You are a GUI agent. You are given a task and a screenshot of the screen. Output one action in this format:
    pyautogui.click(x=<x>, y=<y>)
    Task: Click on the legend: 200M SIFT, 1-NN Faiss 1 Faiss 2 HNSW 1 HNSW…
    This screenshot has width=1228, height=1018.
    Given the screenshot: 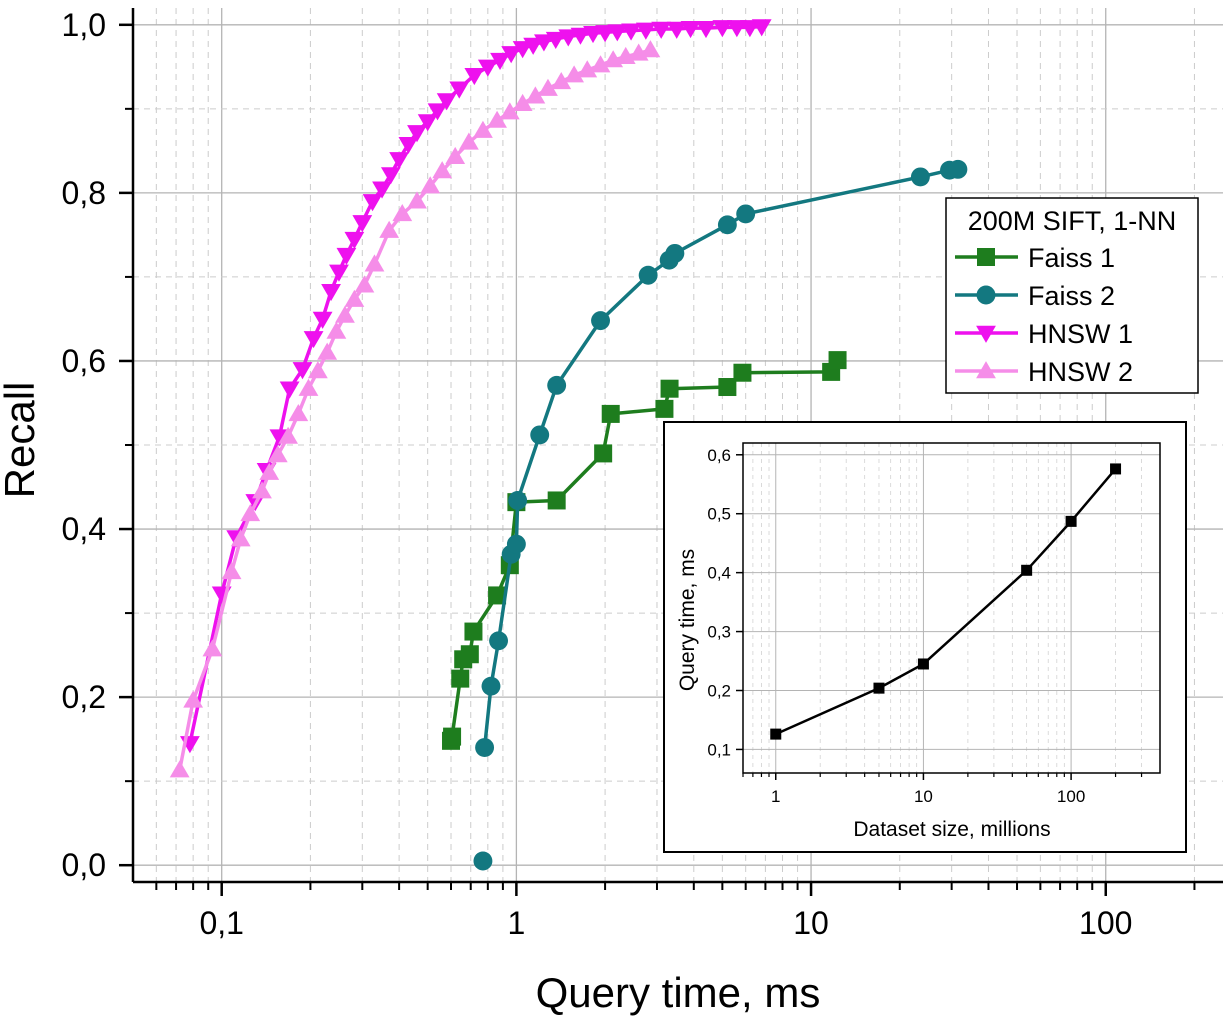 What is the action you would take?
    pyautogui.click(x=1072, y=295)
    